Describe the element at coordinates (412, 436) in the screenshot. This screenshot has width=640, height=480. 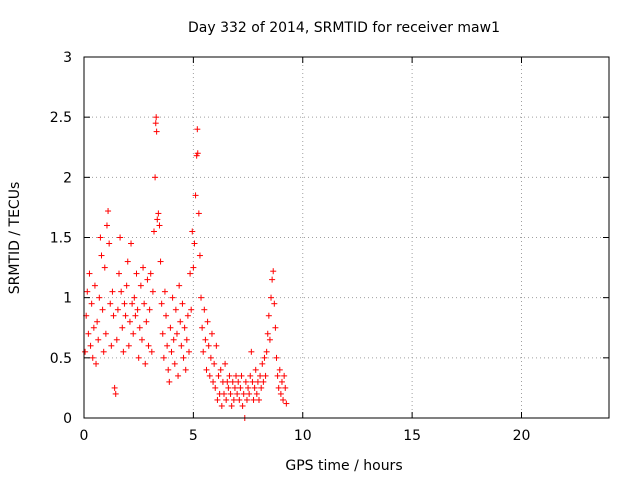
I see `x-tick-label: 15` at that location.